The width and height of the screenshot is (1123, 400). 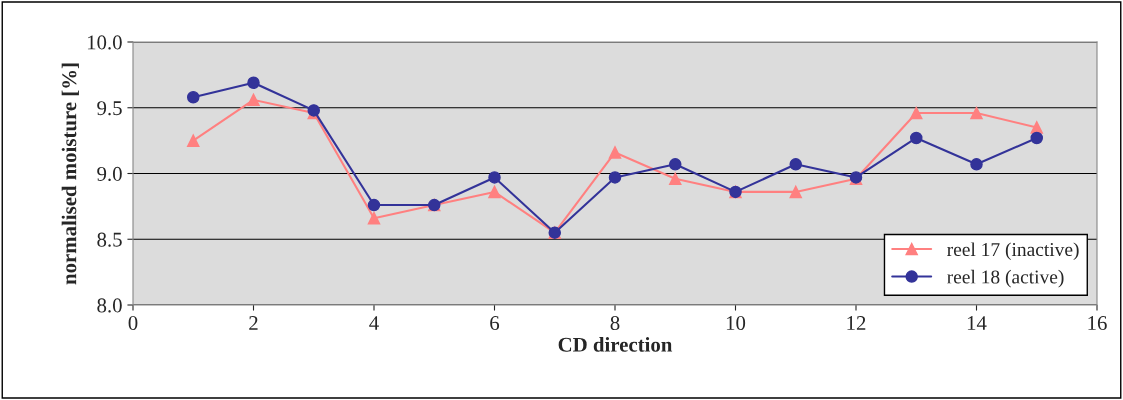 What do you see at coordinates (109, 108) in the screenshot?
I see `y-tick-label: 9.5` at bounding box center [109, 108].